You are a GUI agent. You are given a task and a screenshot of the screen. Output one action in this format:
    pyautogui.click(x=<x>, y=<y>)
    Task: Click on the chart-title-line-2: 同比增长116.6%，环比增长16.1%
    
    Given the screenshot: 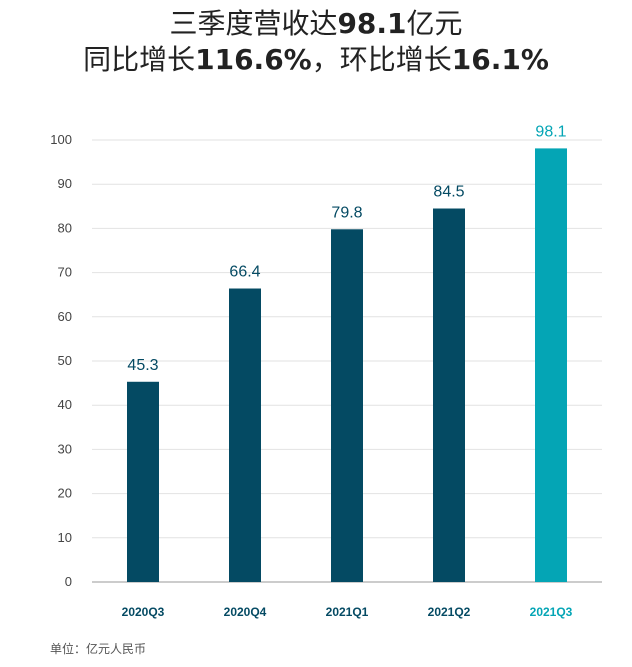 What is the action you would take?
    pyautogui.click(x=316, y=60)
    